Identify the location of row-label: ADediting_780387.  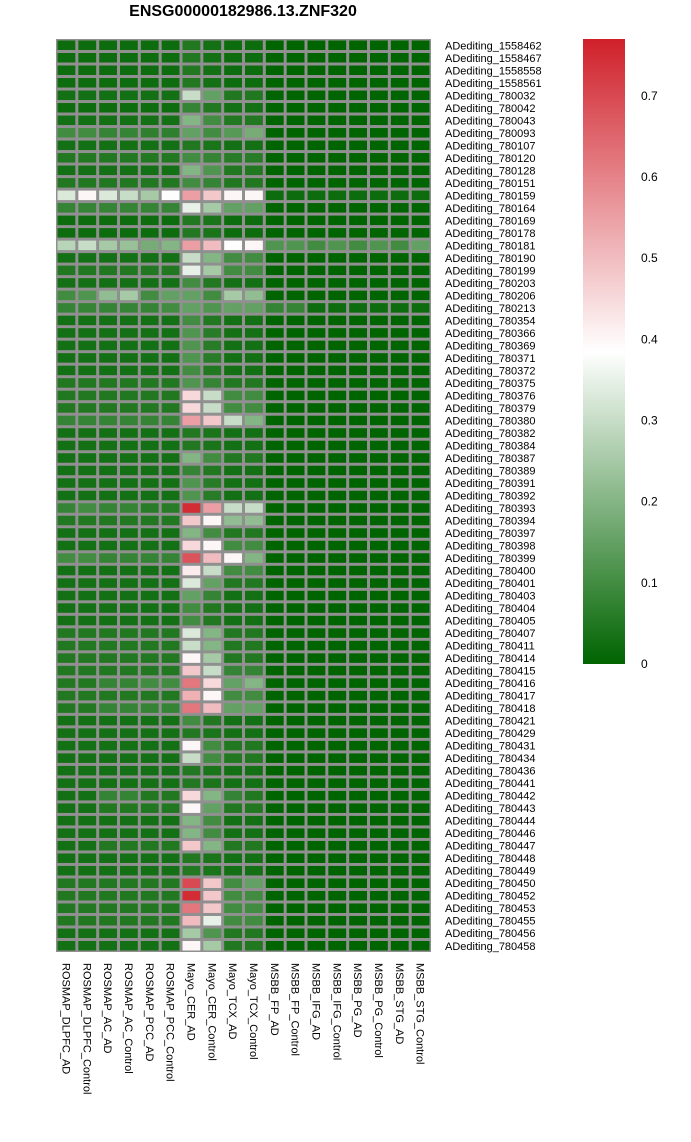
(490, 459).